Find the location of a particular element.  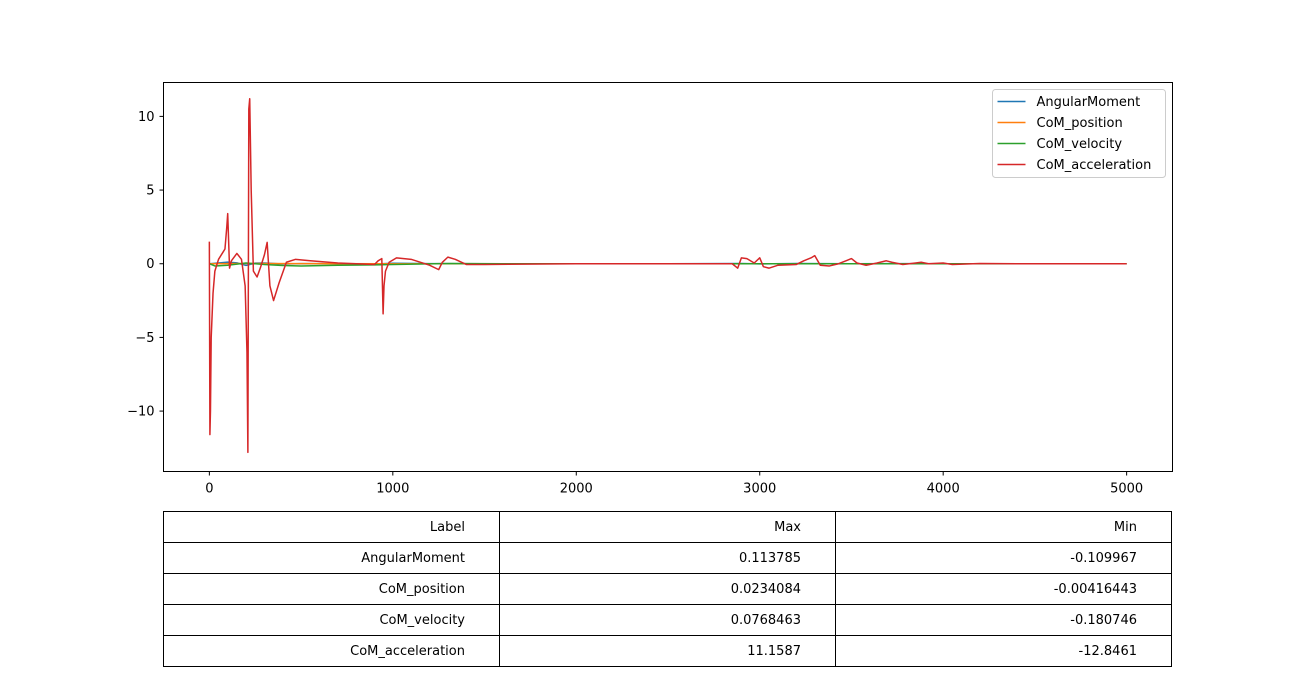

y-tick-label: −5 is located at coordinates (144, 338).